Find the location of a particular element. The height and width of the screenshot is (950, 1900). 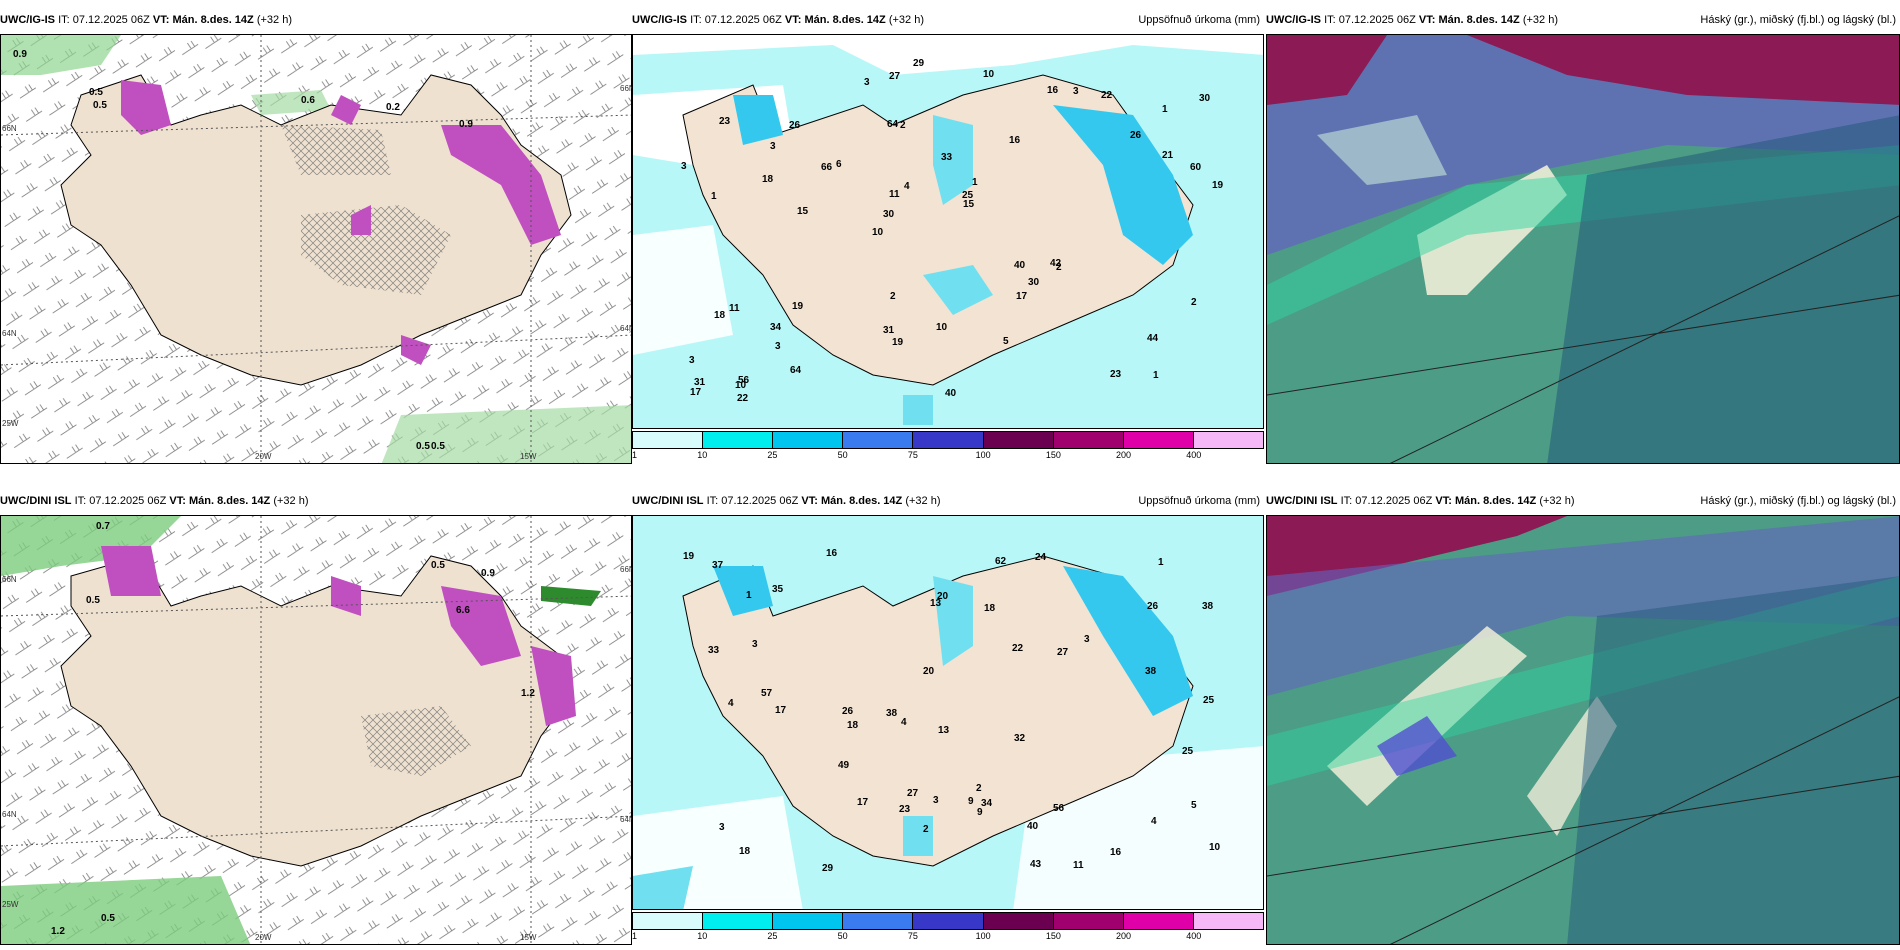

precip-value-label: 21 is located at coordinates (1168, 155).